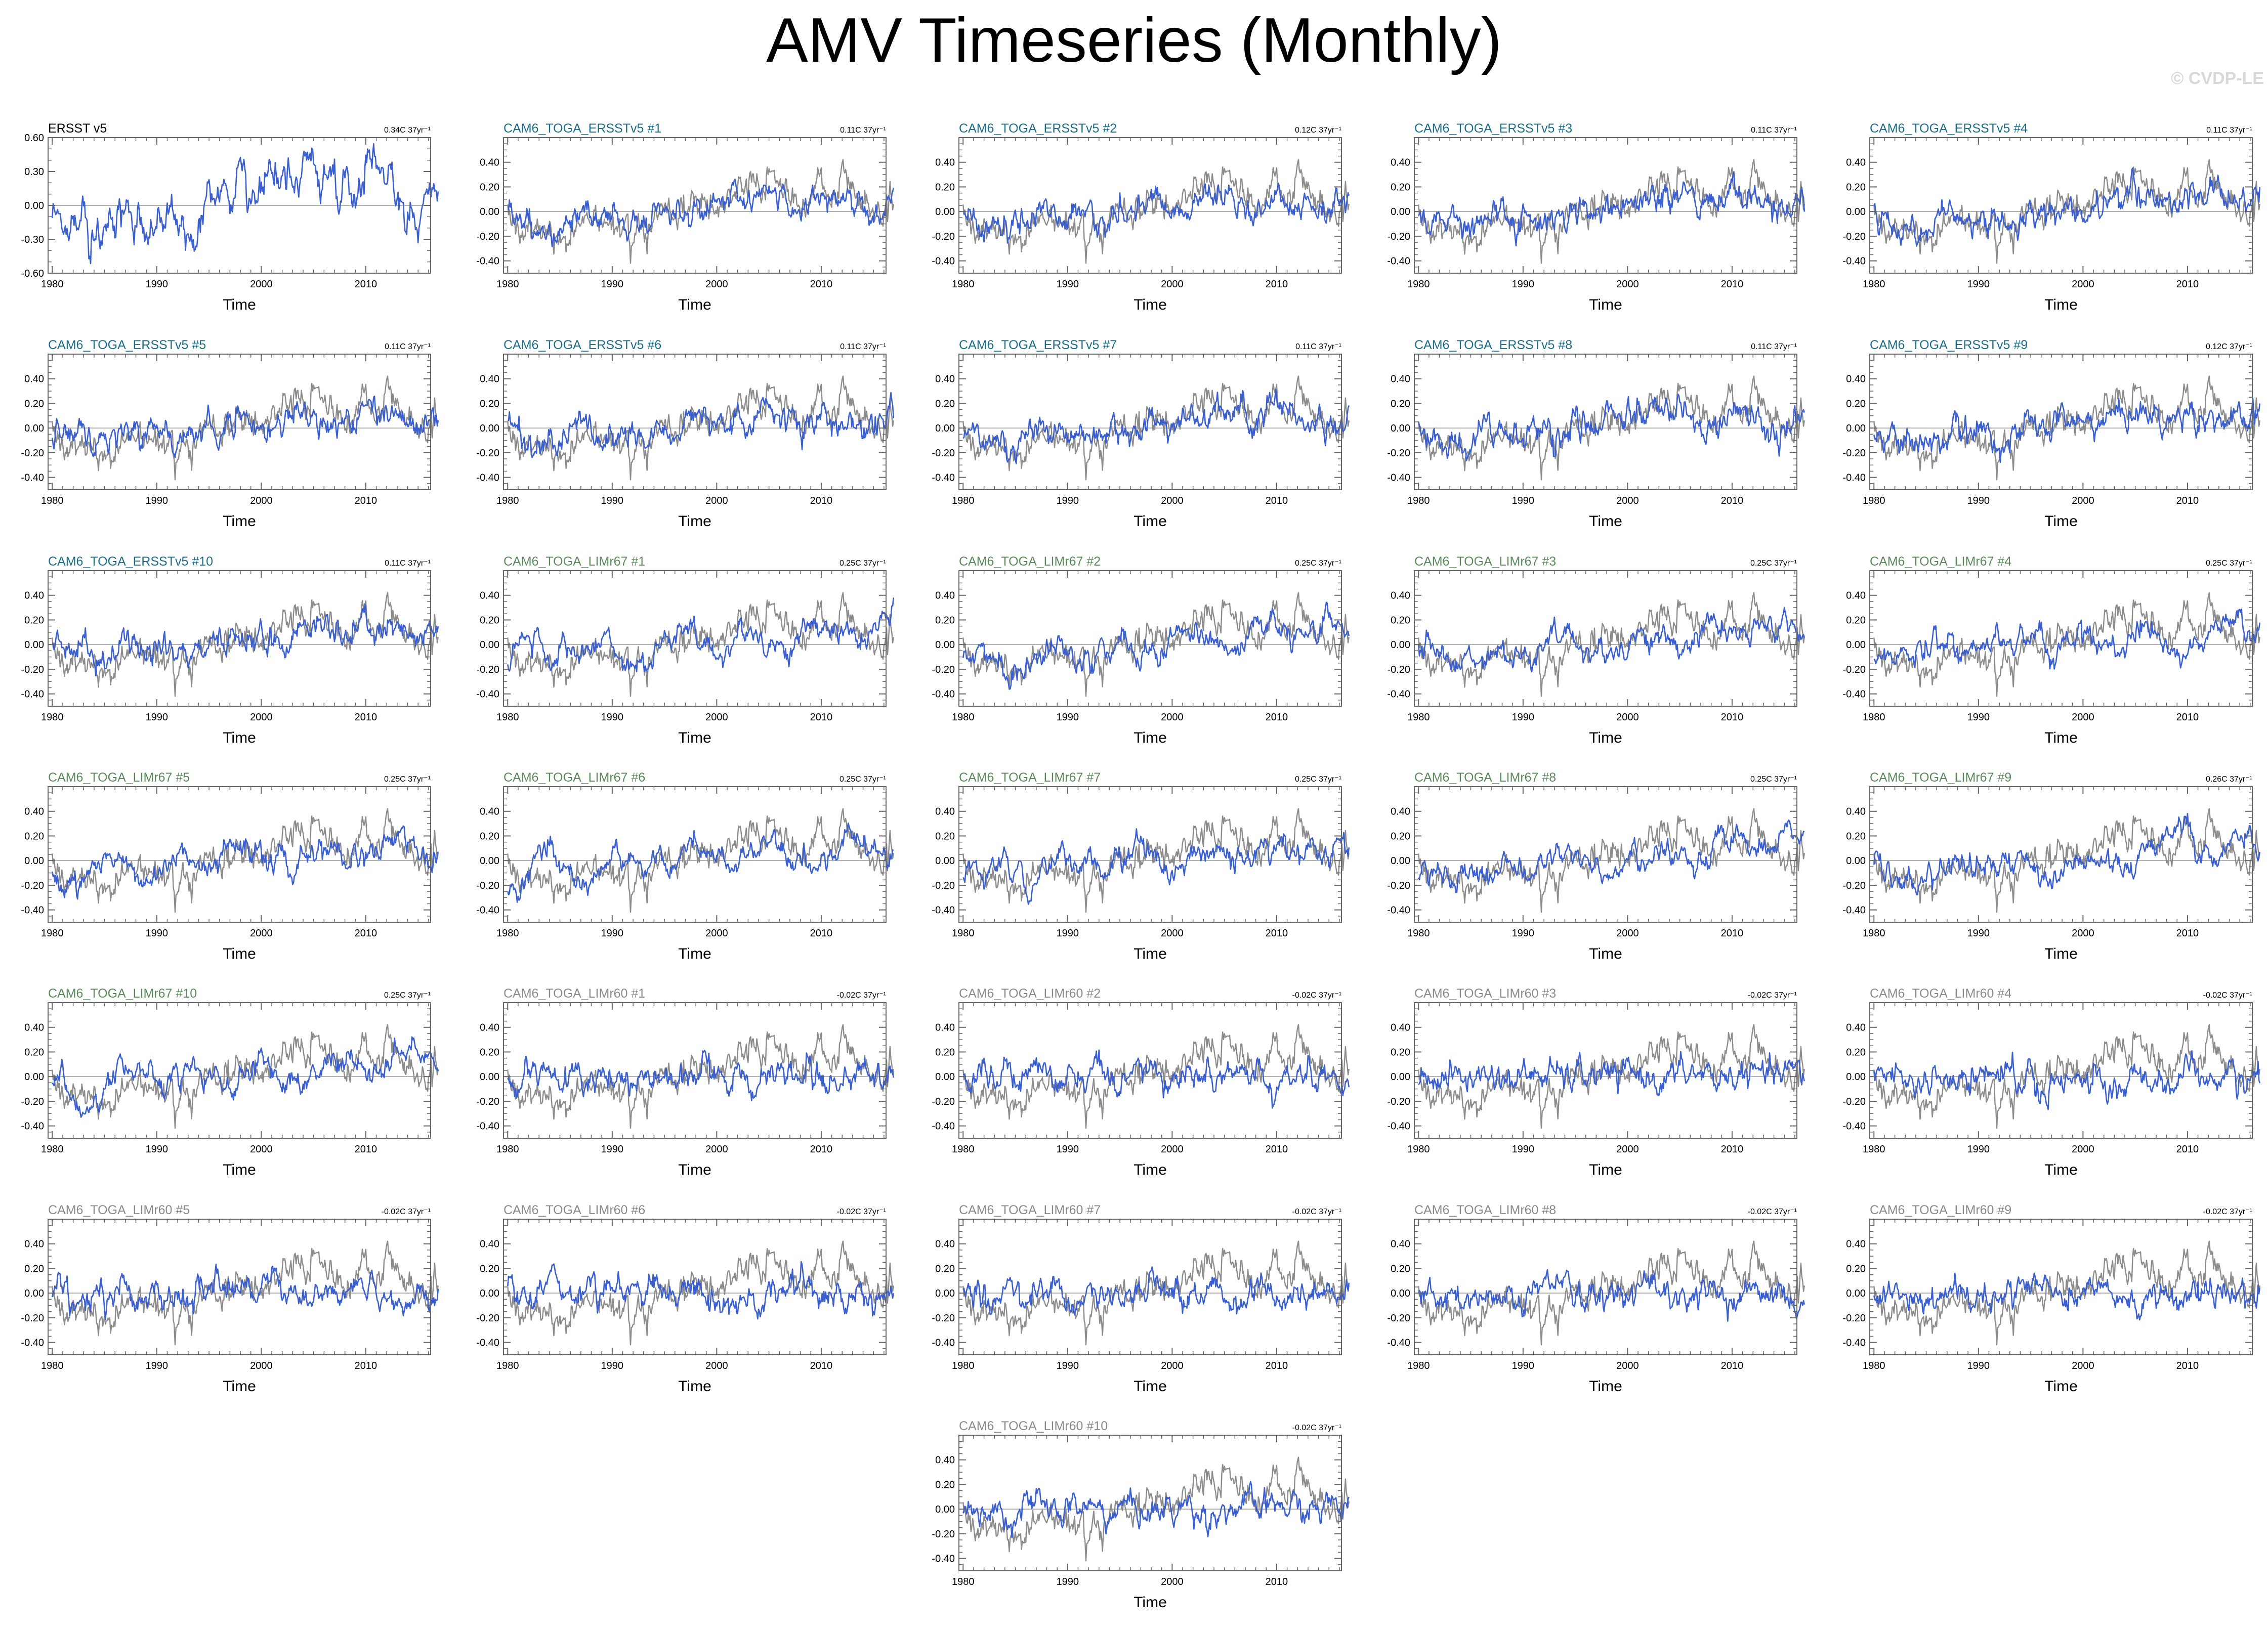  I want to click on trend-label: 0.25C 37yr⁻¹, so click(1773, 779).